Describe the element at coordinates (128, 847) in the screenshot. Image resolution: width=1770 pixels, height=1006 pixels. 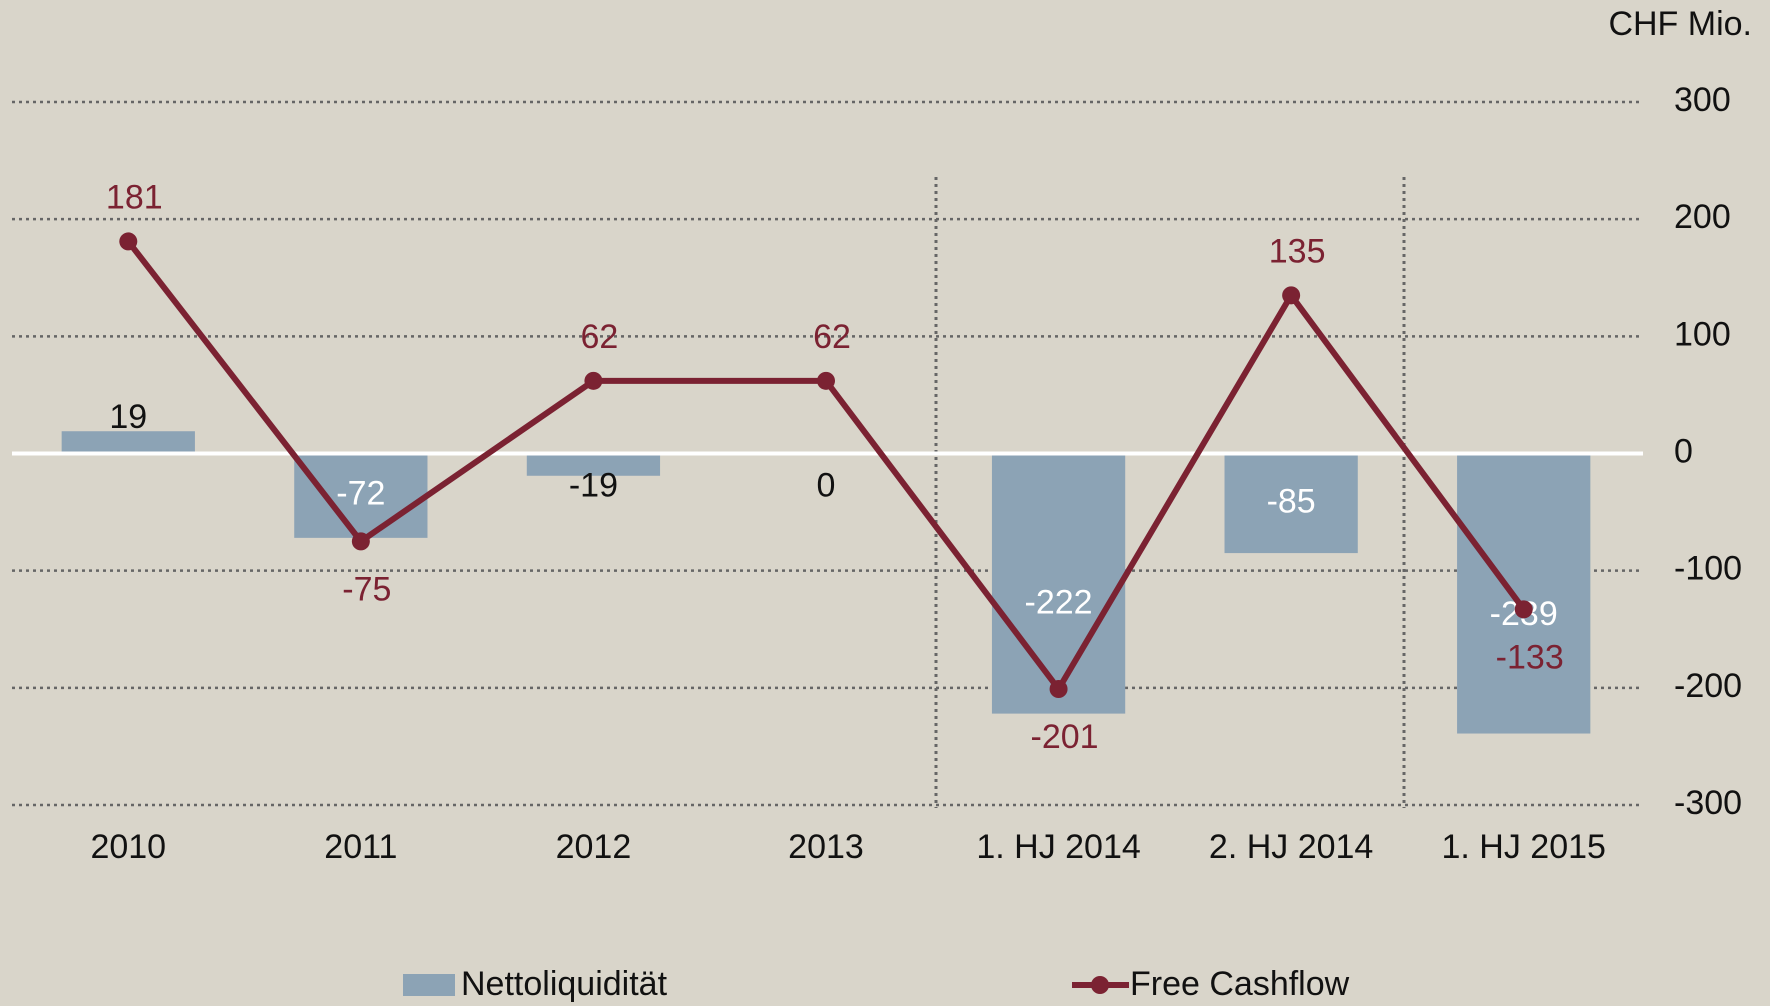
I see `x-tick-label: 2010` at that location.